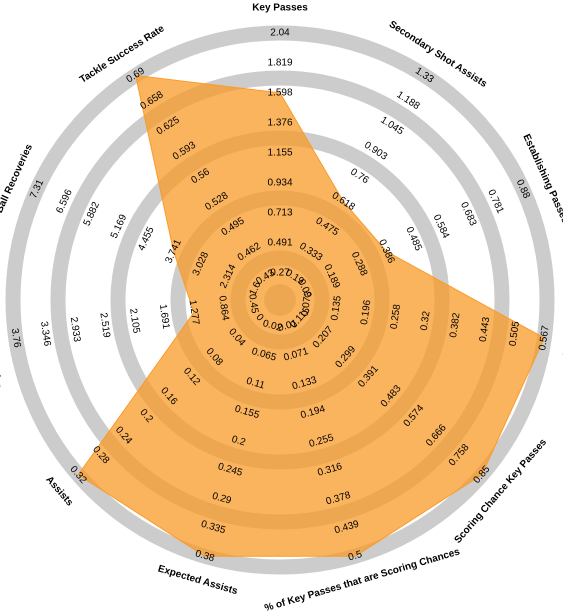 This screenshot has width=563, height=615. I want to click on tick-label-successful-dribbles-0: 0.45, so click(253, 303).